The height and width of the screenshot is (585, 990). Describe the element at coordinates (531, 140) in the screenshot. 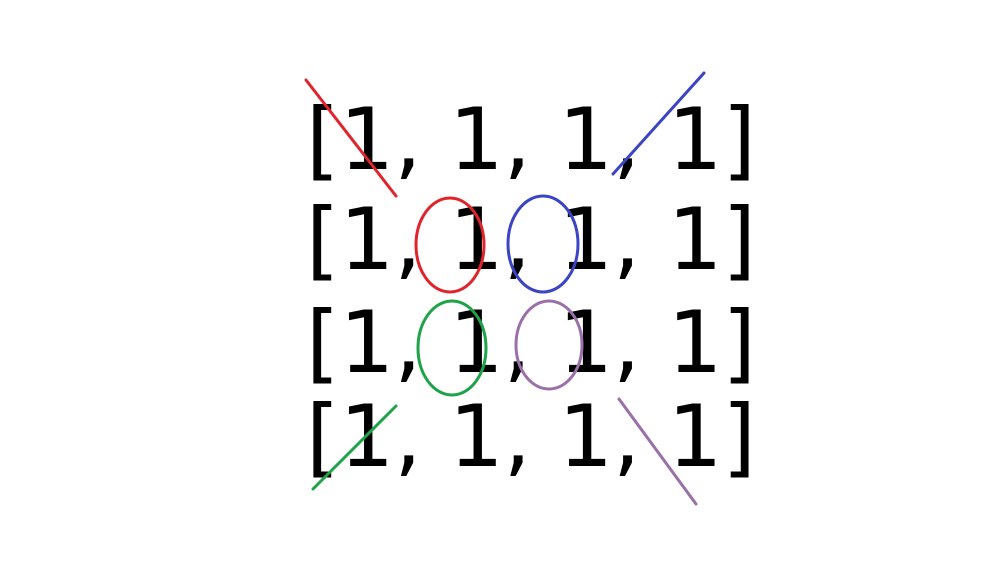

I see `matrix-row-1: [1, 1, 1, 1]` at that location.